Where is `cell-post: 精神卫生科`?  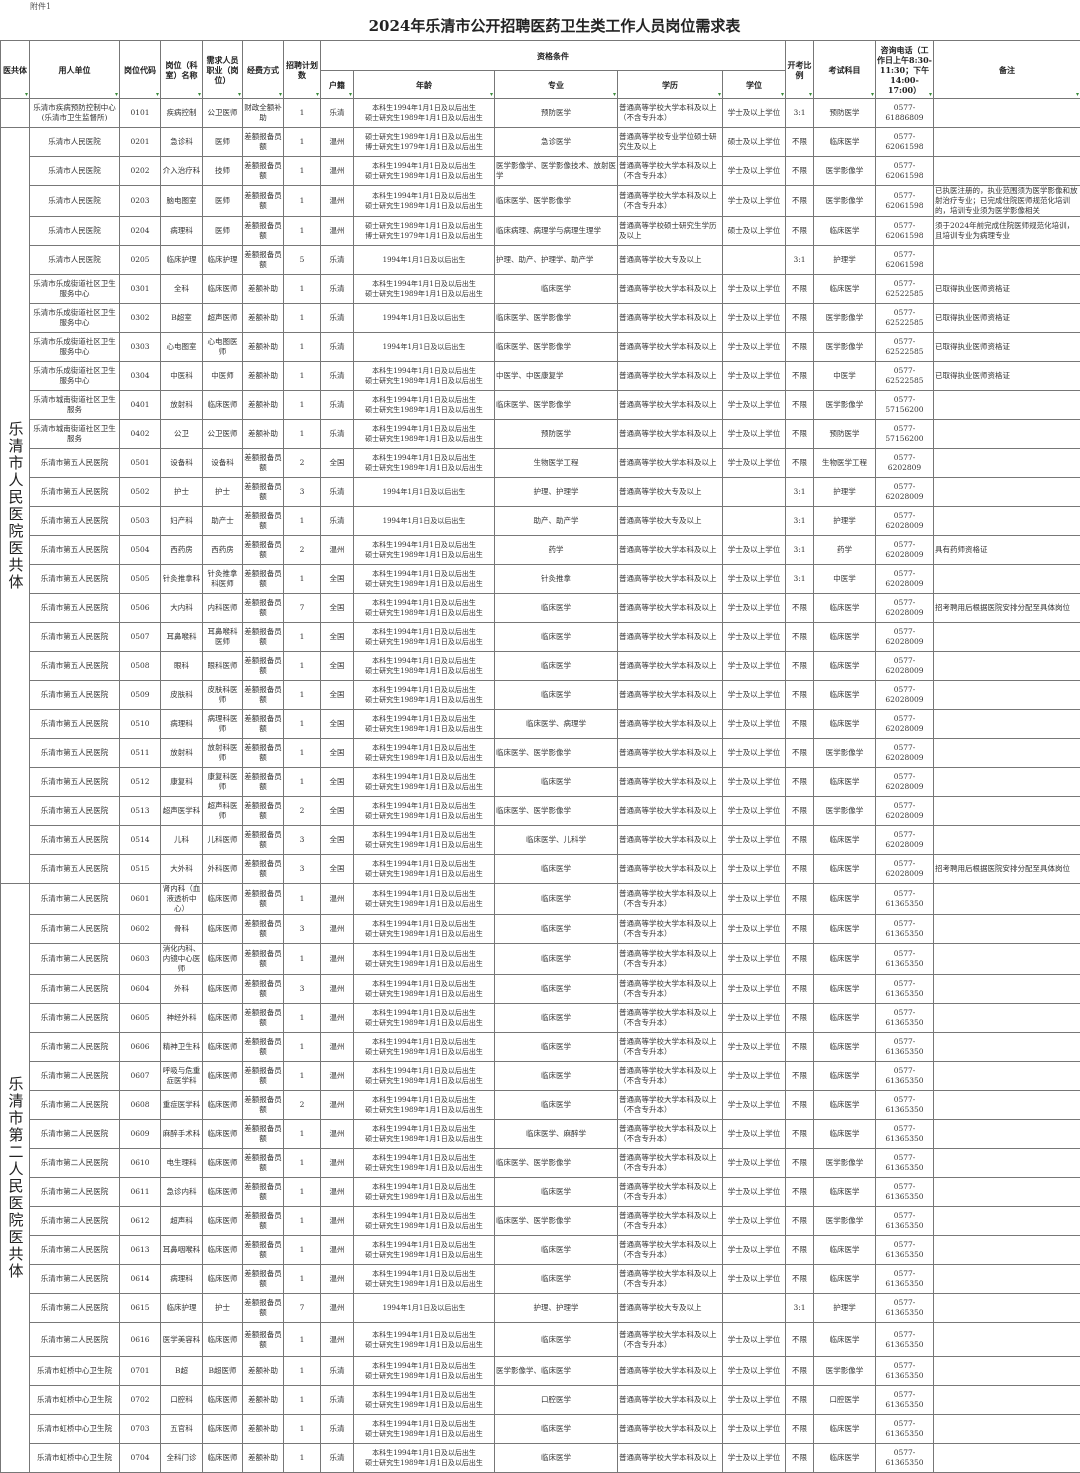
cell-post: 精神卫生科 is located at coordinates (182, 1047).